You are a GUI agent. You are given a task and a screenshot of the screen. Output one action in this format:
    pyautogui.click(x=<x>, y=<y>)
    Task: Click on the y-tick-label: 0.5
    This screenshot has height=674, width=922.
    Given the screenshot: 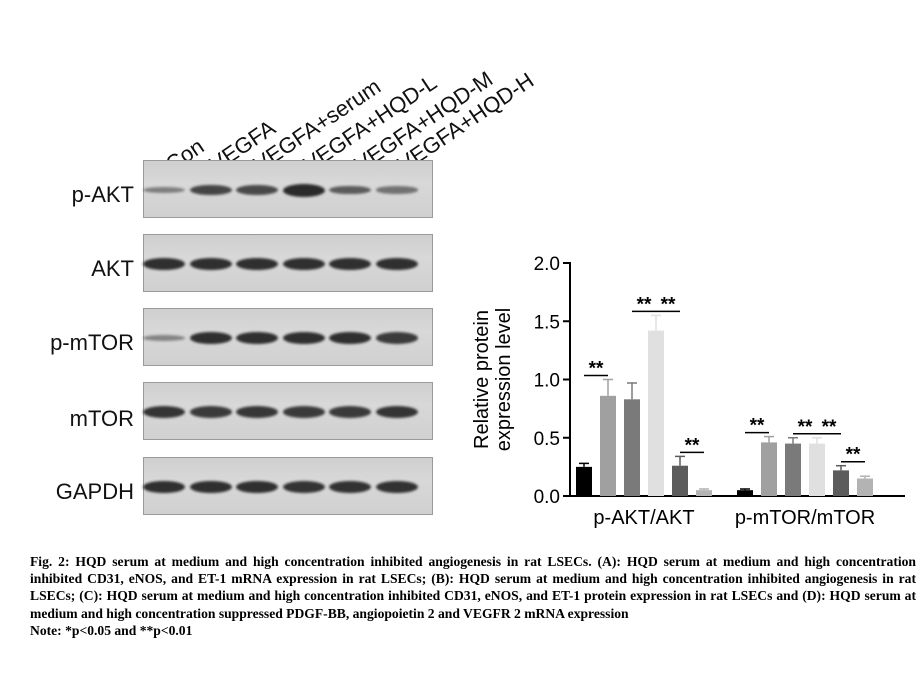 What is the action you would take?
    pyautogui.click(x=547, y=439)
    